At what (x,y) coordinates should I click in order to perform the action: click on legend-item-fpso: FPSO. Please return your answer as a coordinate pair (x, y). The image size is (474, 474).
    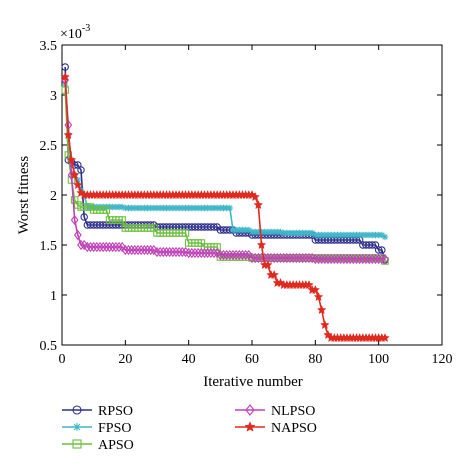
    Looking at the image, I should click on (96, 428).